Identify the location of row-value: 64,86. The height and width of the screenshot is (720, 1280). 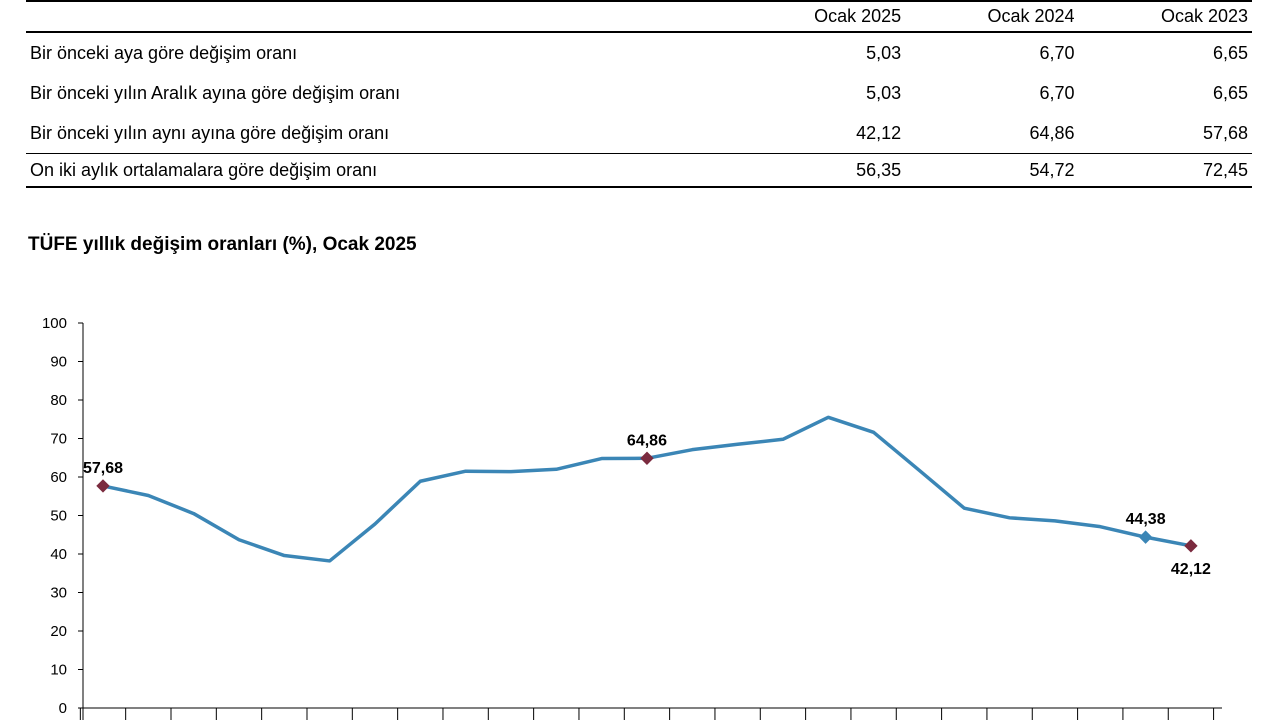
(1052, 132).